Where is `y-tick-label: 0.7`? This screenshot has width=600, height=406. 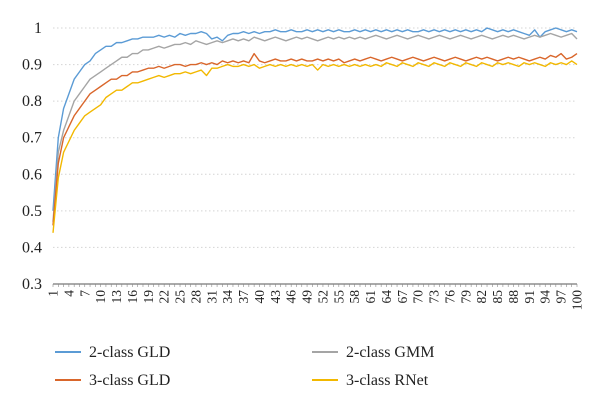
y-tick-label: 0.7 is located at coordinates (32, 138).